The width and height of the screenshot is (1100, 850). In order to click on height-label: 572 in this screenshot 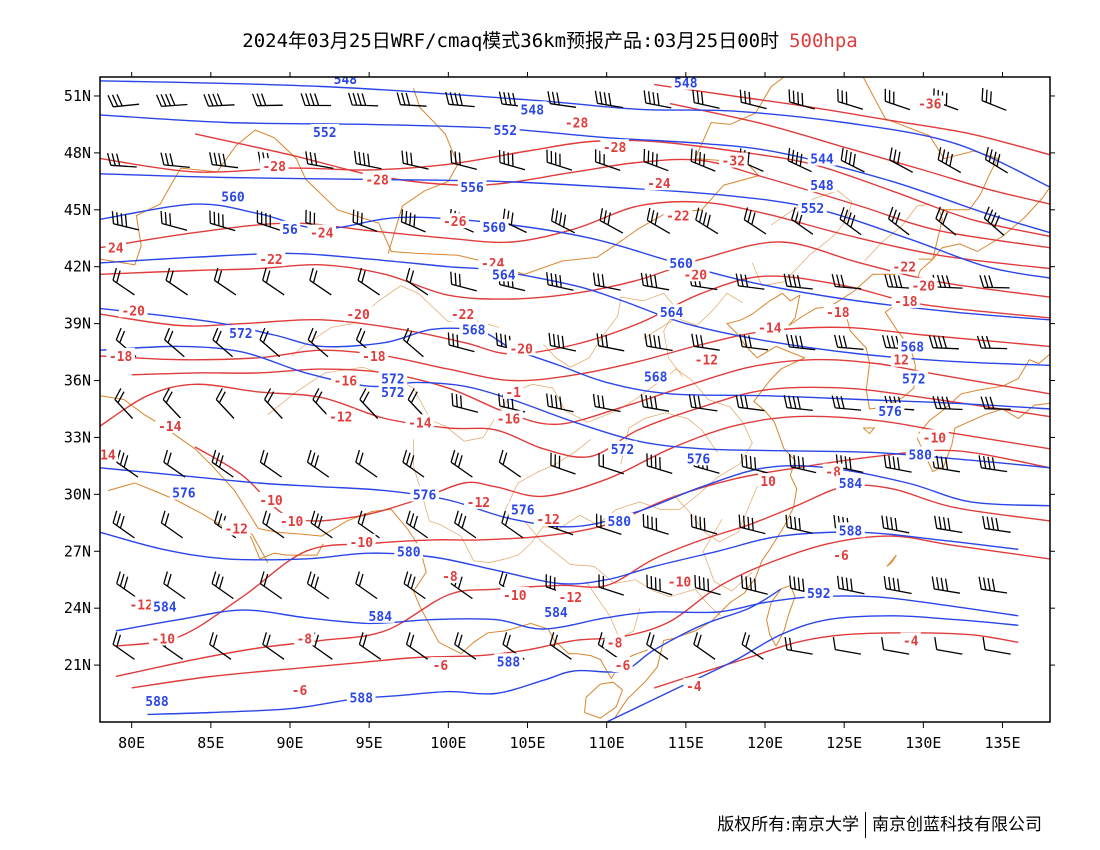, I will do `click(392, 380)`.